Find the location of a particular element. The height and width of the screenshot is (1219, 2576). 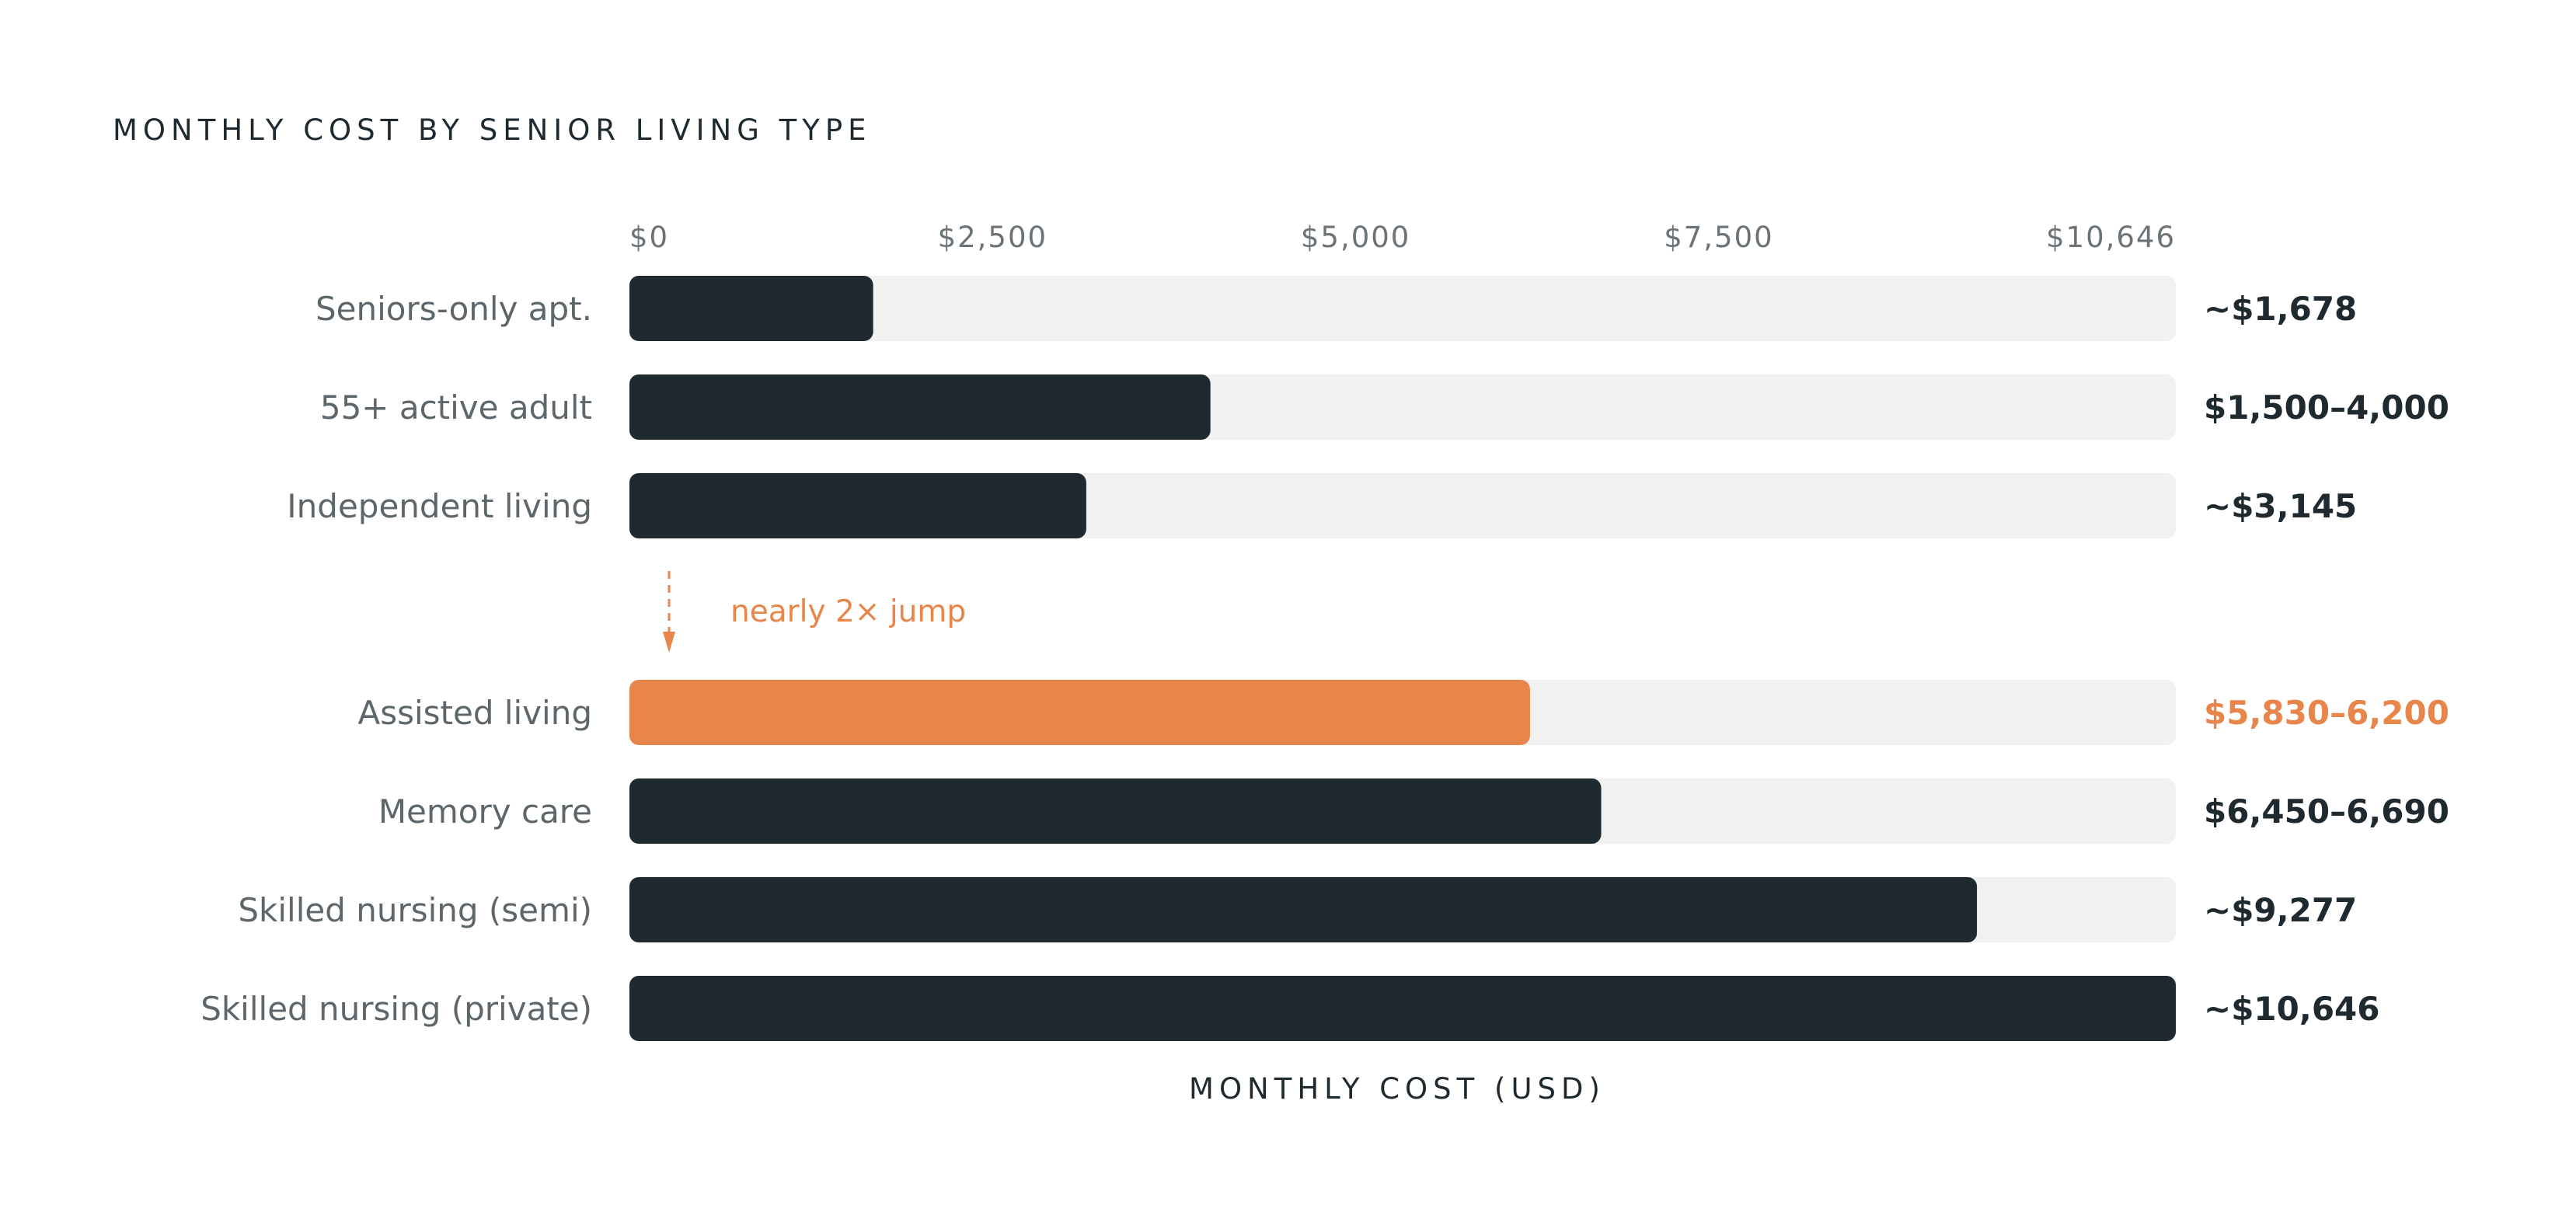

value-label: $5,830–6,200 is located at coordinates (2326, 713).